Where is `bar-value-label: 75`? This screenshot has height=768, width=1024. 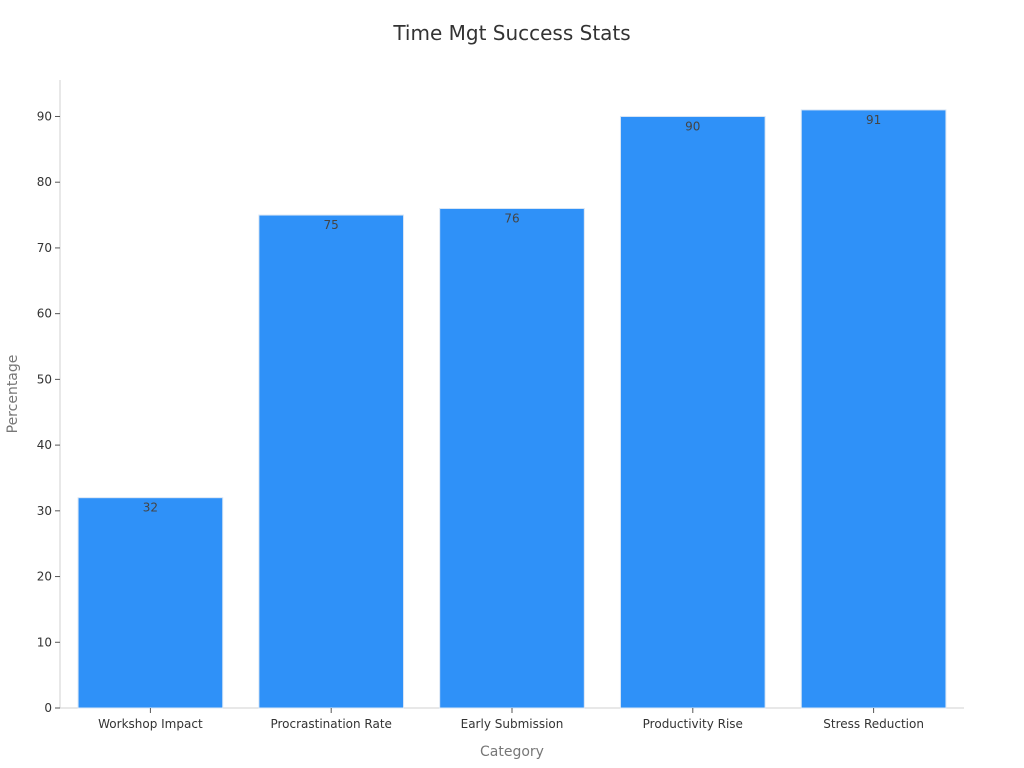
bar-value-label: 75 is located at coordinates (331, 225).